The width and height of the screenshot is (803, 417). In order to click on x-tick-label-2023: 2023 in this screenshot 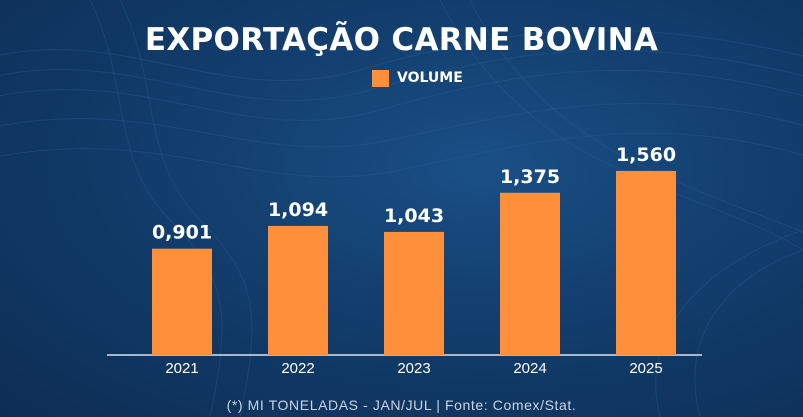, I will do `click(413, 368)`.